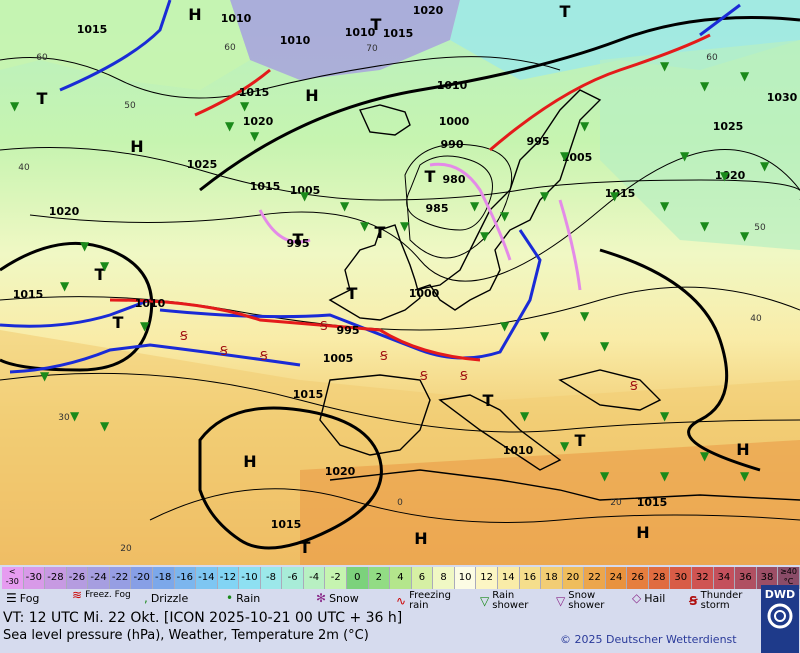  Describe the element at coordinates (243, 598) in the screenshot. I see `legend-rain: • Rain` at that location.